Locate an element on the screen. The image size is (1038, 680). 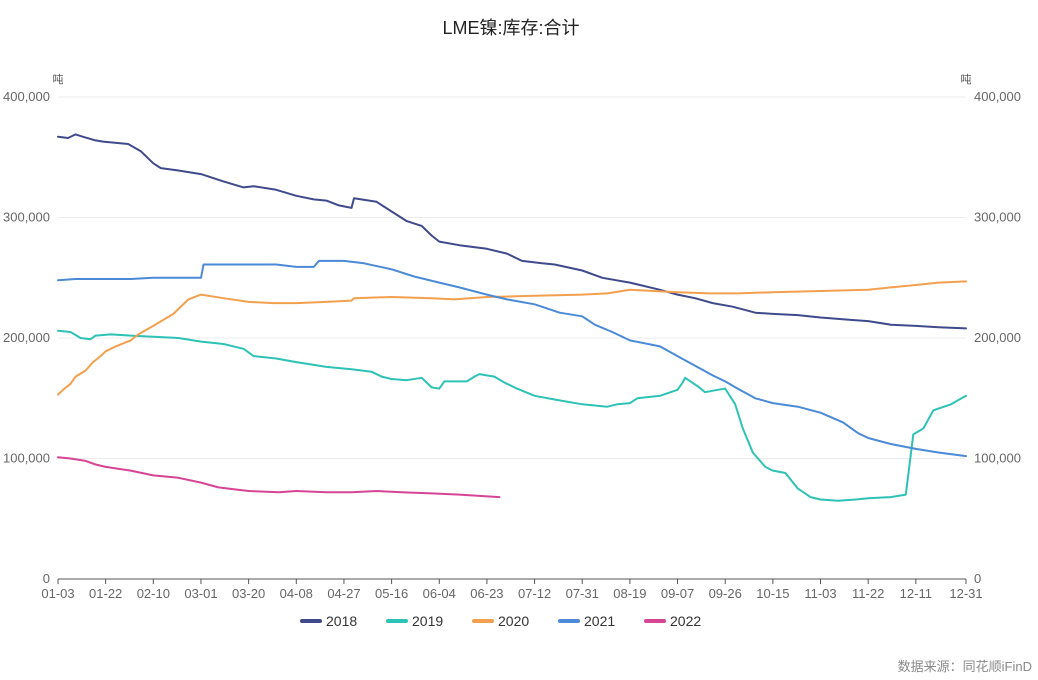
y-tick-label-right: 400,000 is located at coordinates (997, 96).